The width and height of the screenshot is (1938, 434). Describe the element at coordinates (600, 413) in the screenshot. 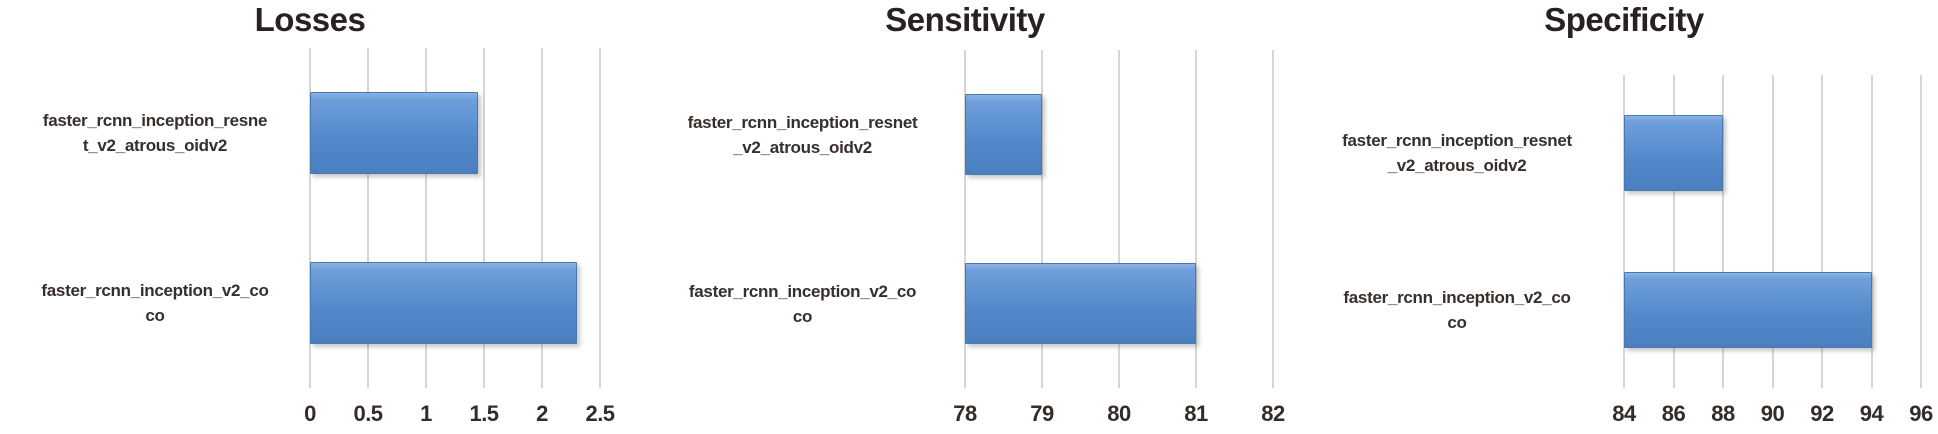

I see `x-tick-label: 2.5` at that location.